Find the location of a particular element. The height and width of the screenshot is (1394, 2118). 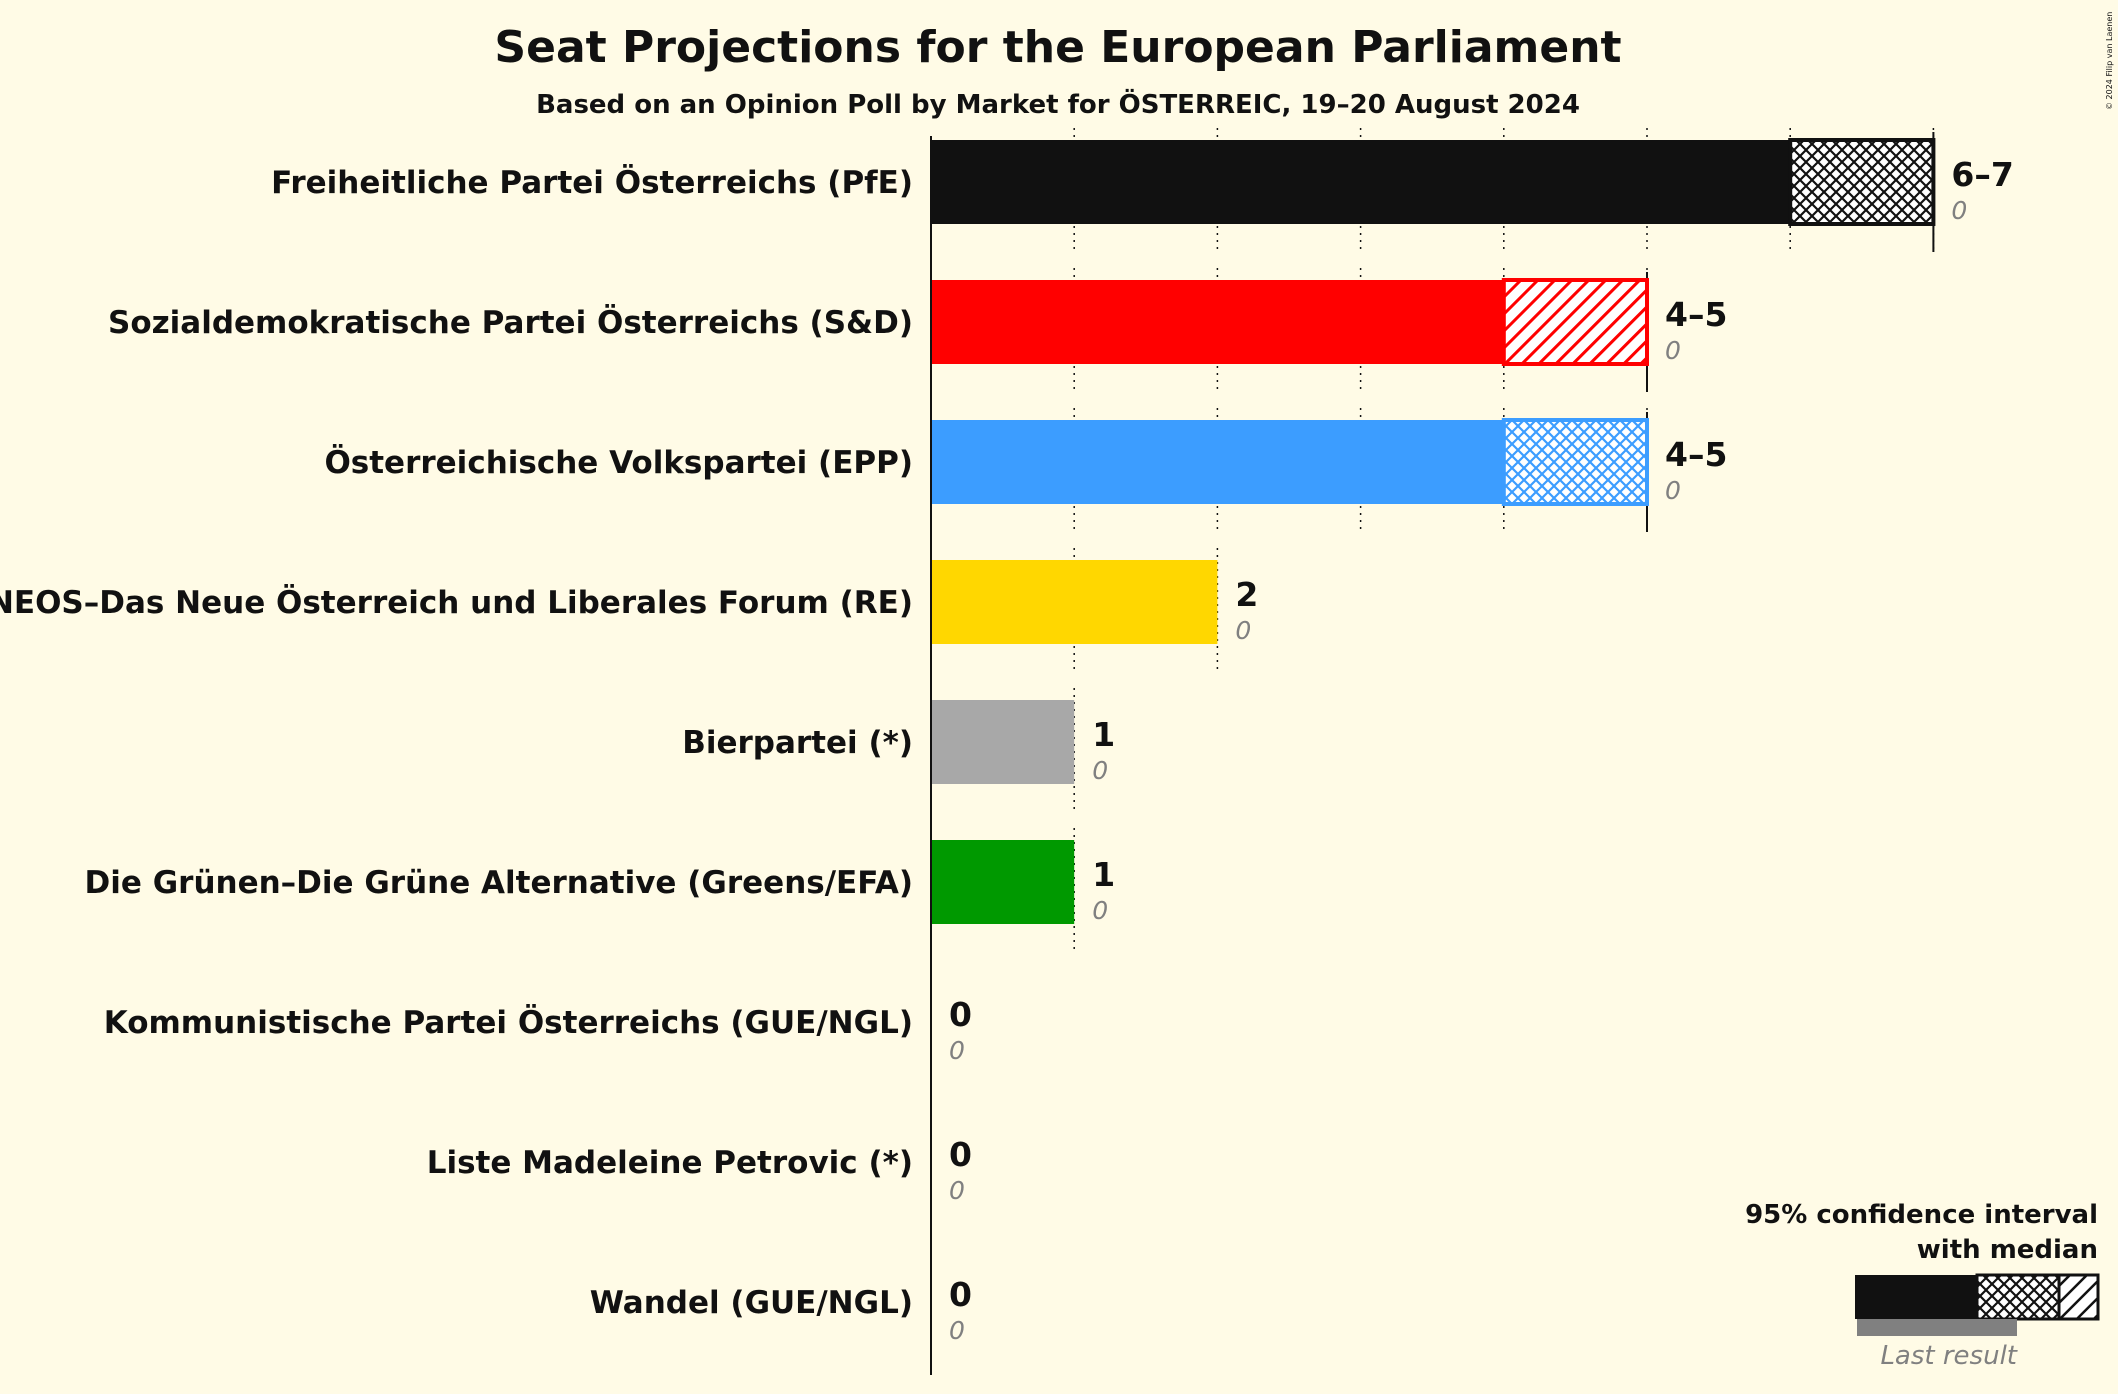

legend-last-result-label: Last result is located at coordinates (1948, 1356).